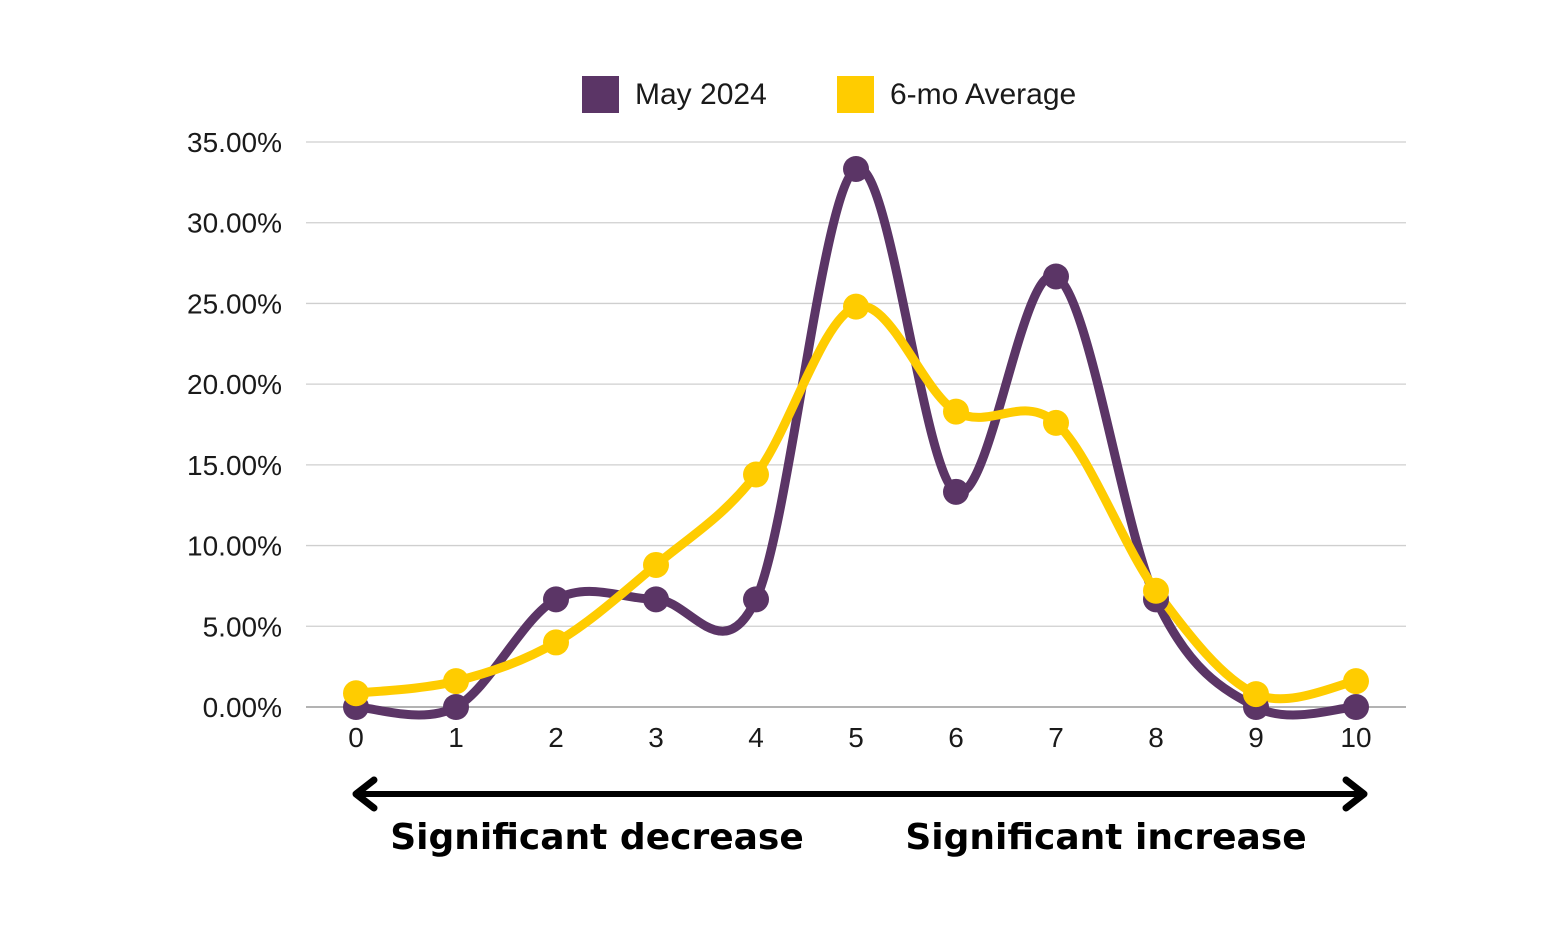 This screenshot has width=1564, height=926. Describe the element at coordinates (956, 737) in the screenshot. I see `x-tick-label: 6` at that location.